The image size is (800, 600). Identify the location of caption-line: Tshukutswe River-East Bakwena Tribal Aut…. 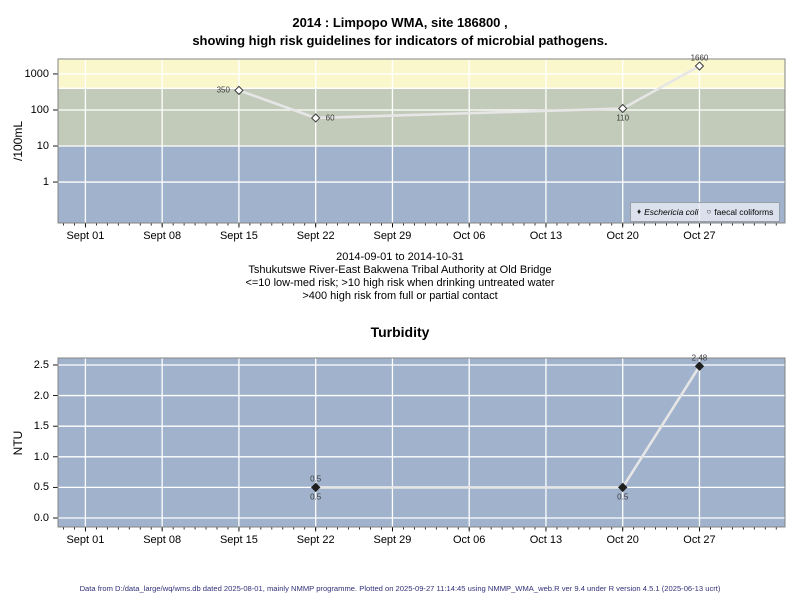
(400, 270).